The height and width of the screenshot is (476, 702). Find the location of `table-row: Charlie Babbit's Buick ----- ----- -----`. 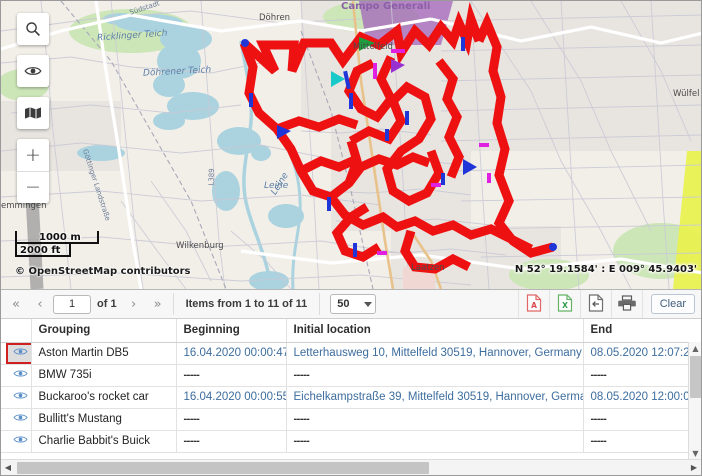

table-row: Charlie Babbit's Buick ----- ----- ----- is located at coordinates (351, 441).